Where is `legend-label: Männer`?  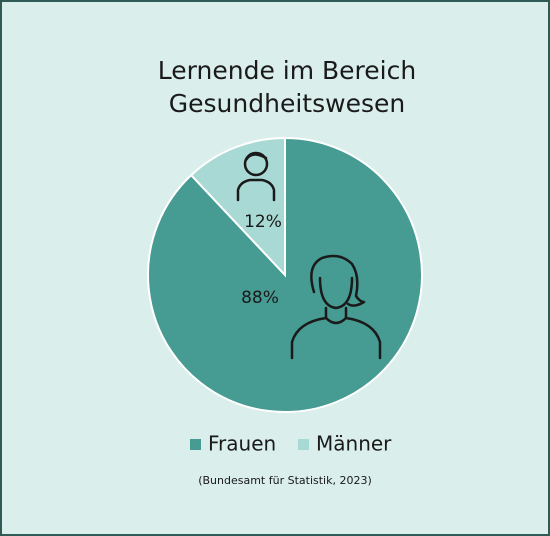
legend-label: Männer is located at coordinates (354, 444).